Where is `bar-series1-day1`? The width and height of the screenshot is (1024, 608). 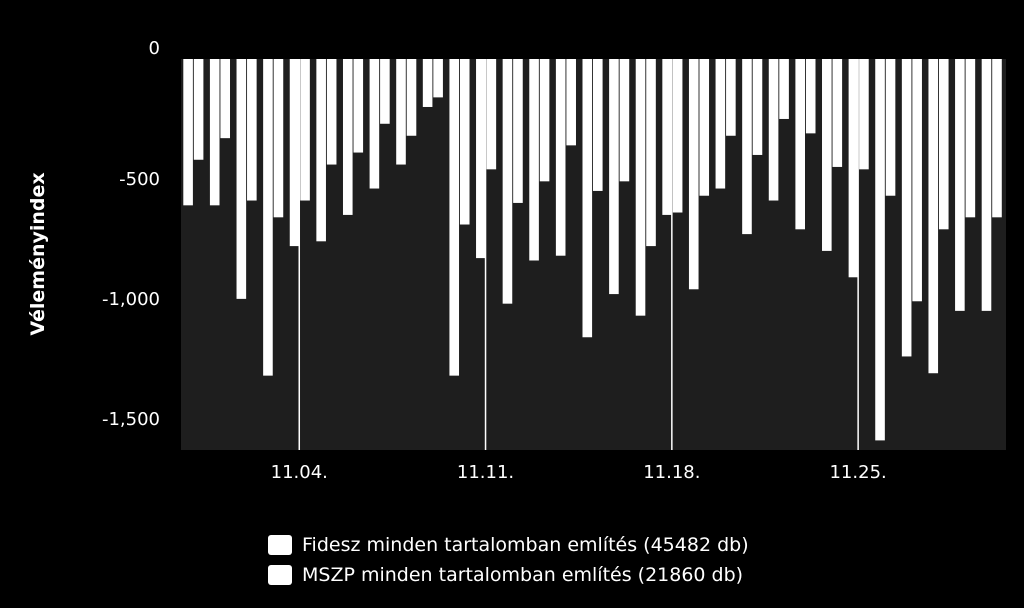
bar-series1-day1 is located at coordinates (225, 99).